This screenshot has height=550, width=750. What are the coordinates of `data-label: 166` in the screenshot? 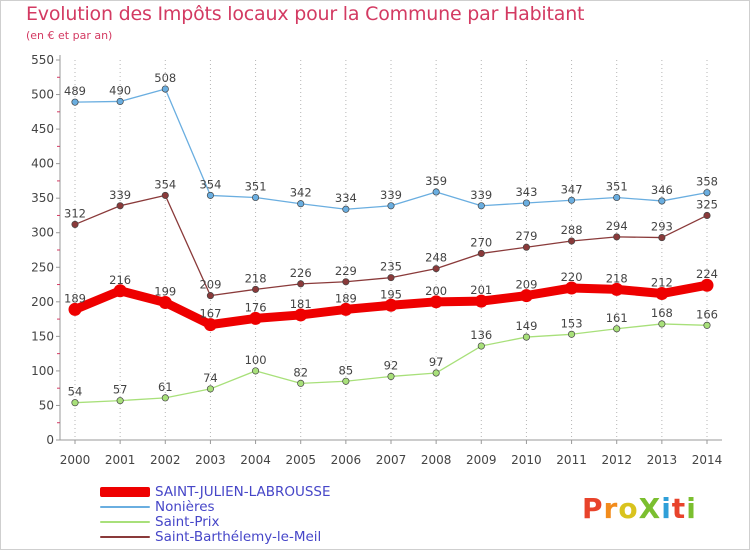 It's located at (707, 314).